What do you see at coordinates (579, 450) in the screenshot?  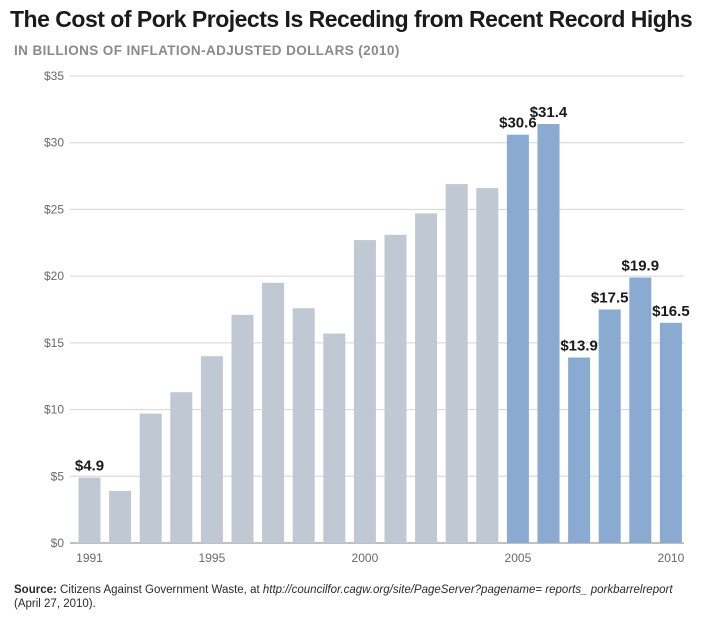 I see `bar-2007` at bounding box center [579, 450].